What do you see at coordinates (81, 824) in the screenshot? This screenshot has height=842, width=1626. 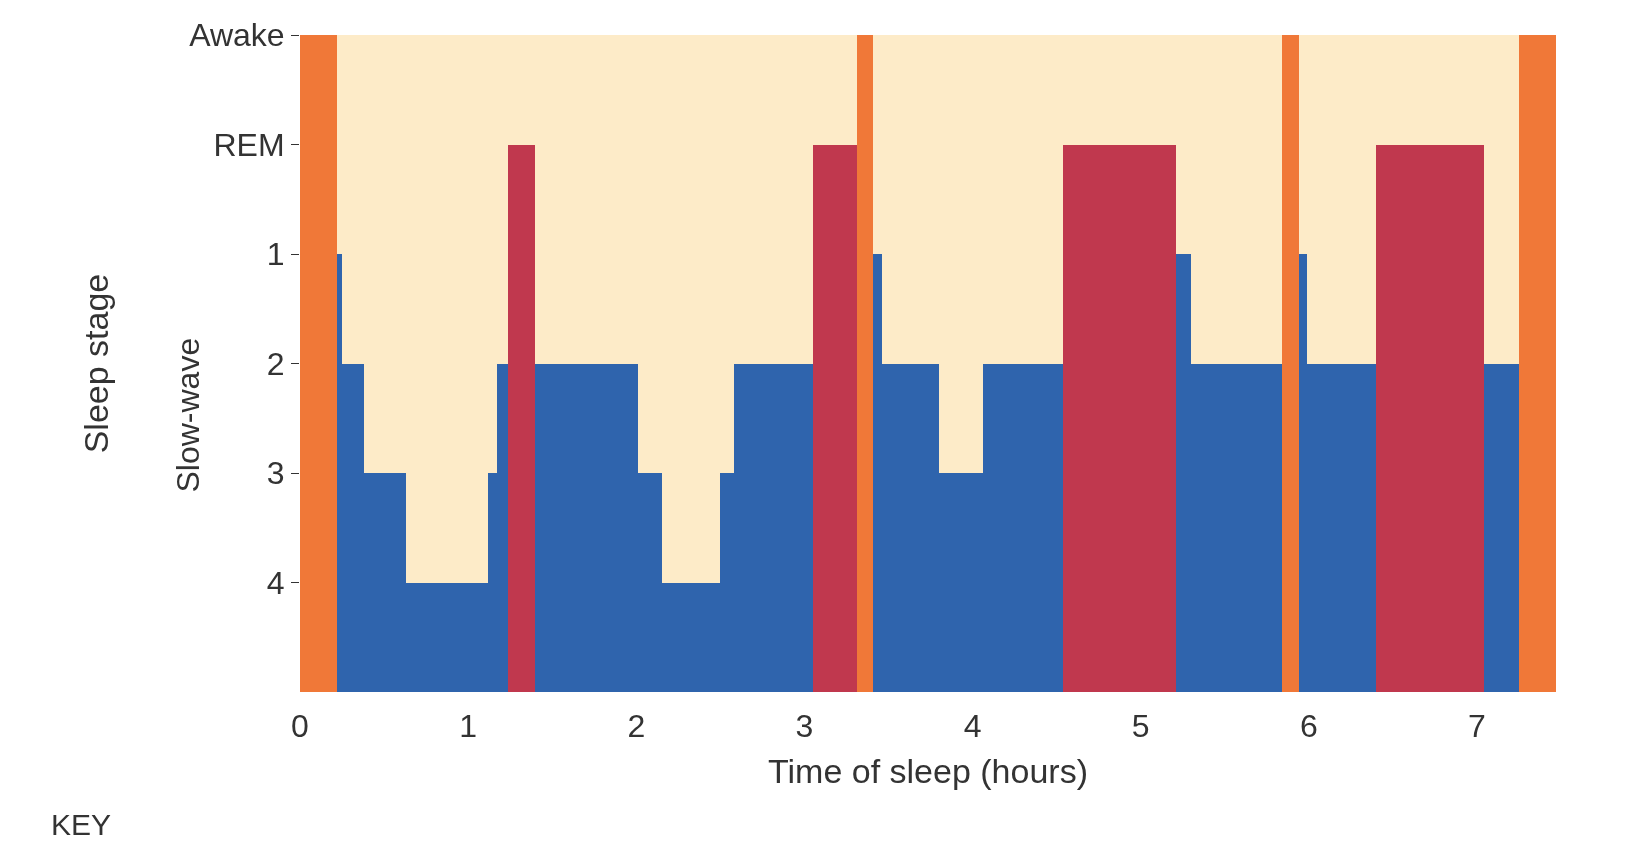 I see `text: KEY` at bounding box center [81, 824].